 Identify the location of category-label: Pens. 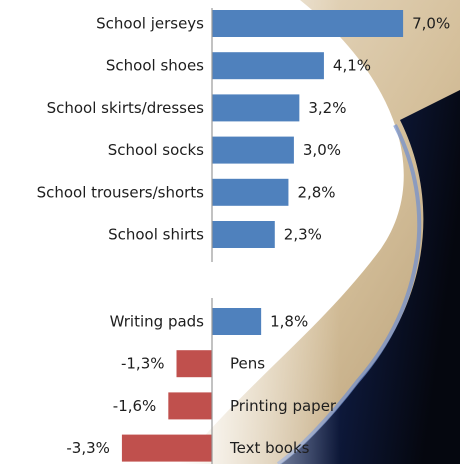
(247, 364).